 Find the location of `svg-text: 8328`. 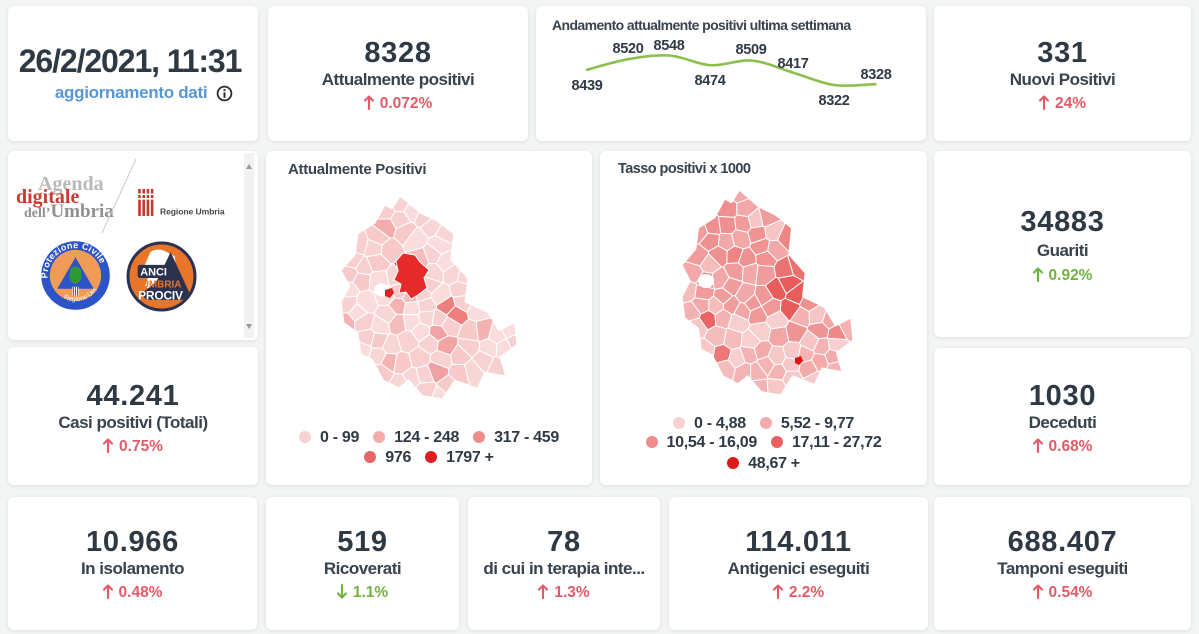

svg-text: 8328 is located at coordinates (875, 75).